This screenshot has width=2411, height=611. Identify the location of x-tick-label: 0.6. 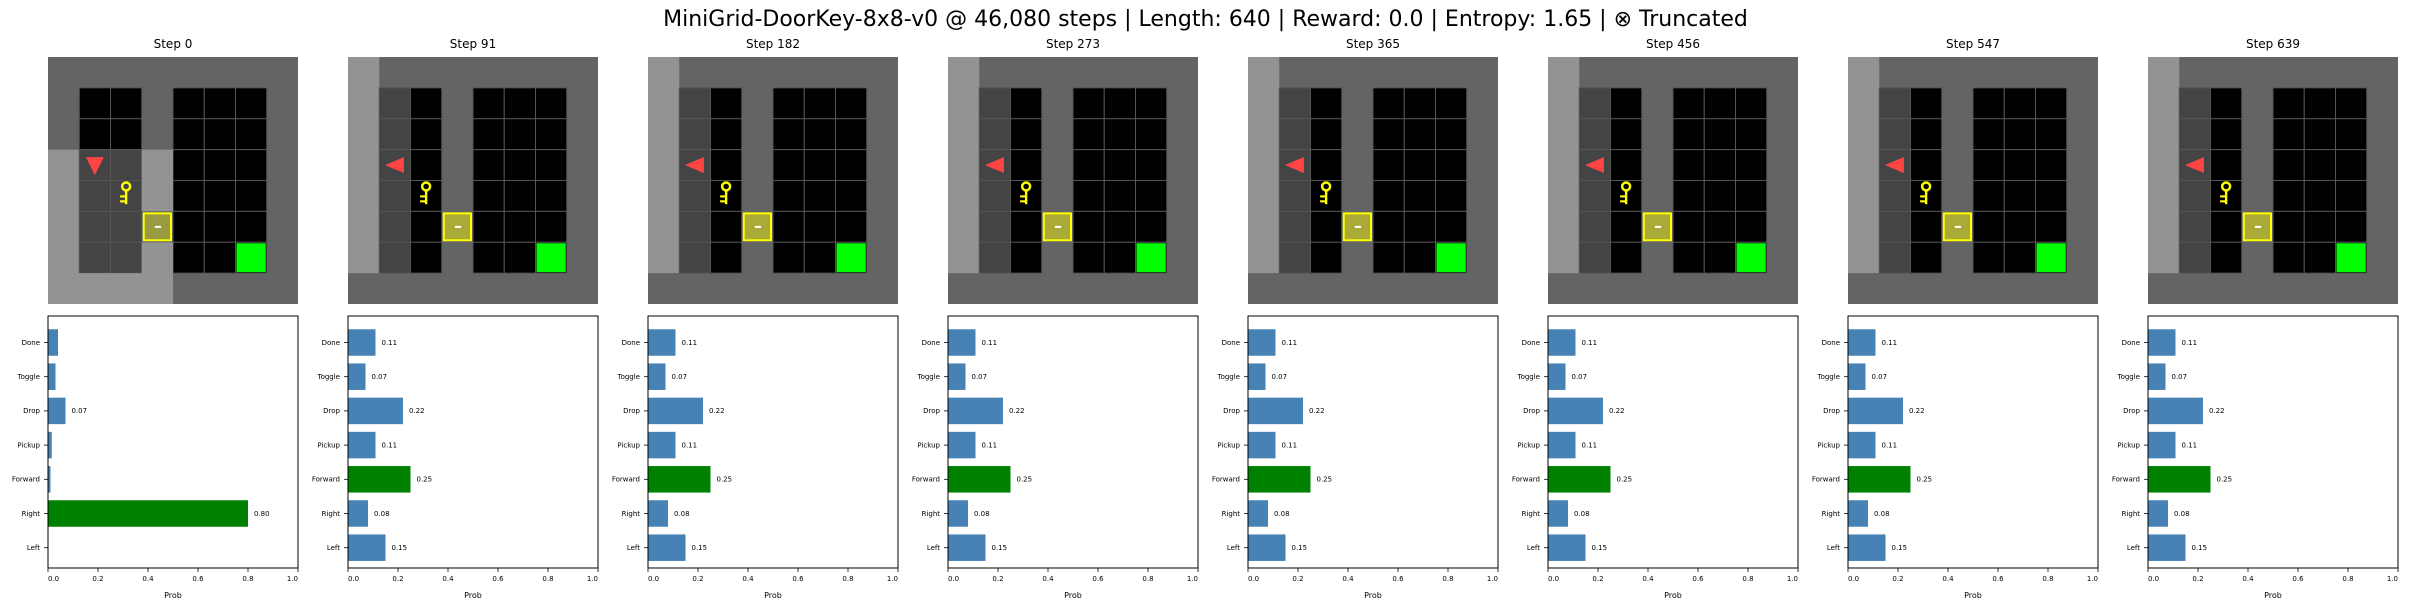
(1398, 579).